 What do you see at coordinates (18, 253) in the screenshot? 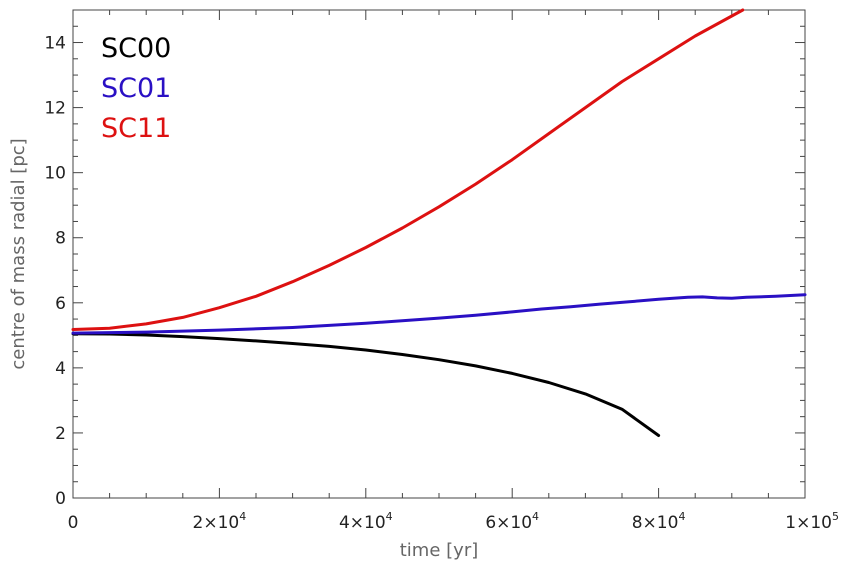
I see `y-axis-label: centre of mass radial [pc]` at bounding box center [18, 253].